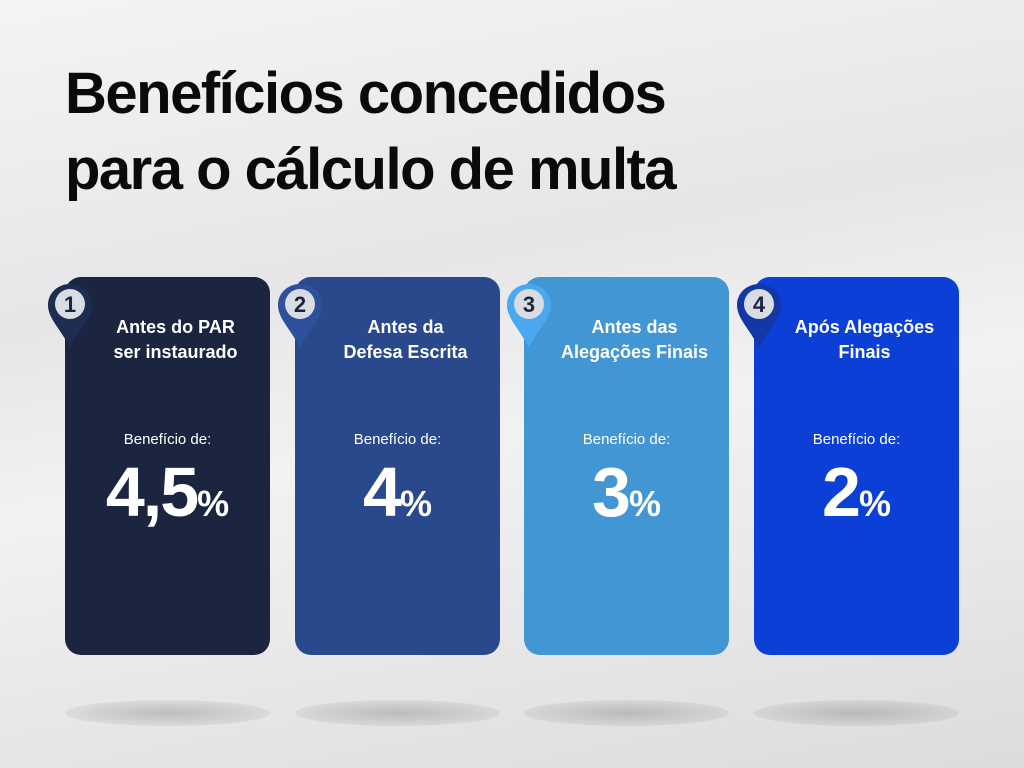  I want to click on title-line: para o cálculo de multa, so click(371, 169).